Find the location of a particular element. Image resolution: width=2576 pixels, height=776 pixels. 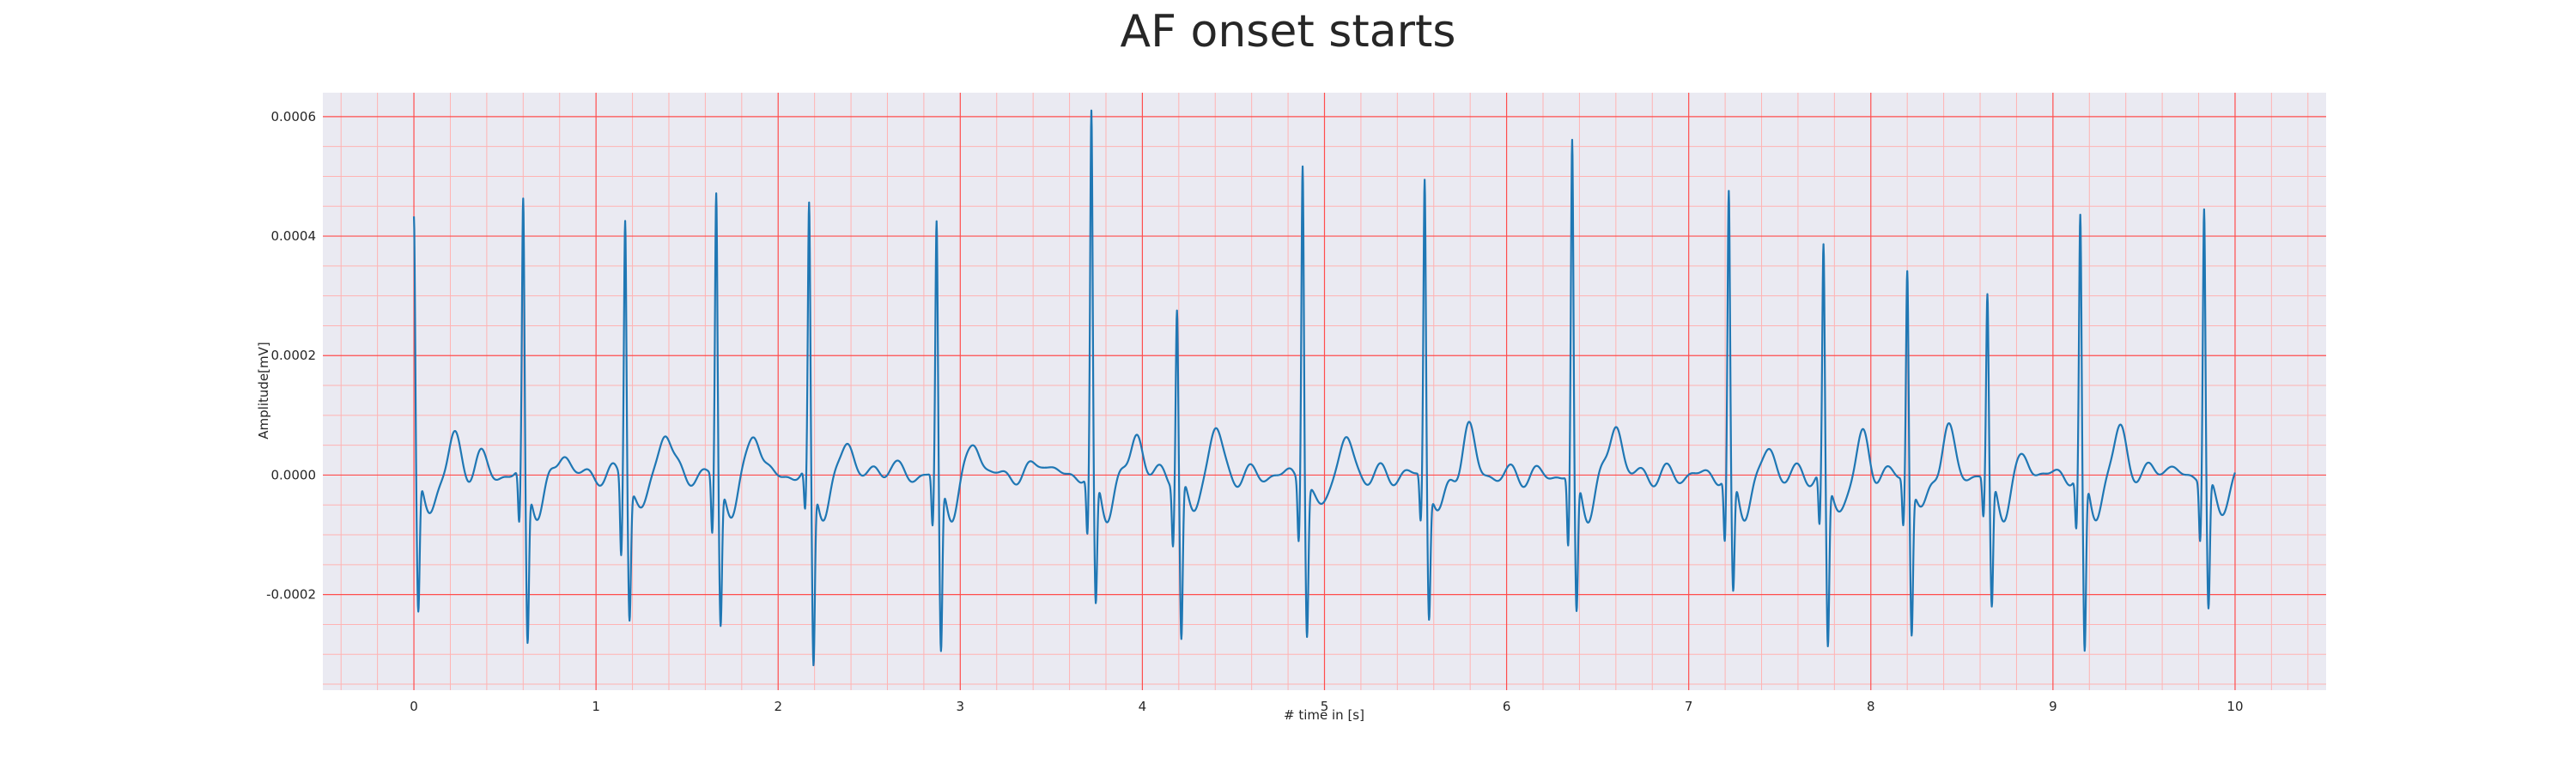

y-axis-label: Amplitude[mV] is located at coordinates (263, 390).